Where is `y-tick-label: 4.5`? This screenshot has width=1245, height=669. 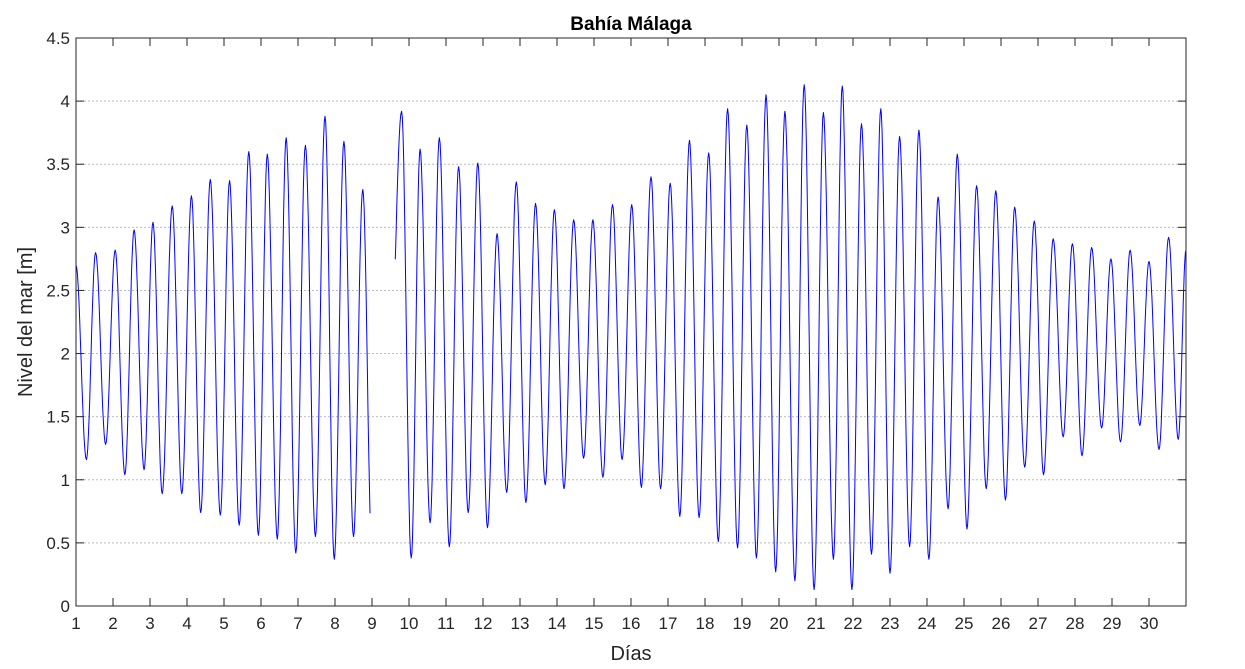 y-tick-label: 4.5 is located at coordinates (58, 38).